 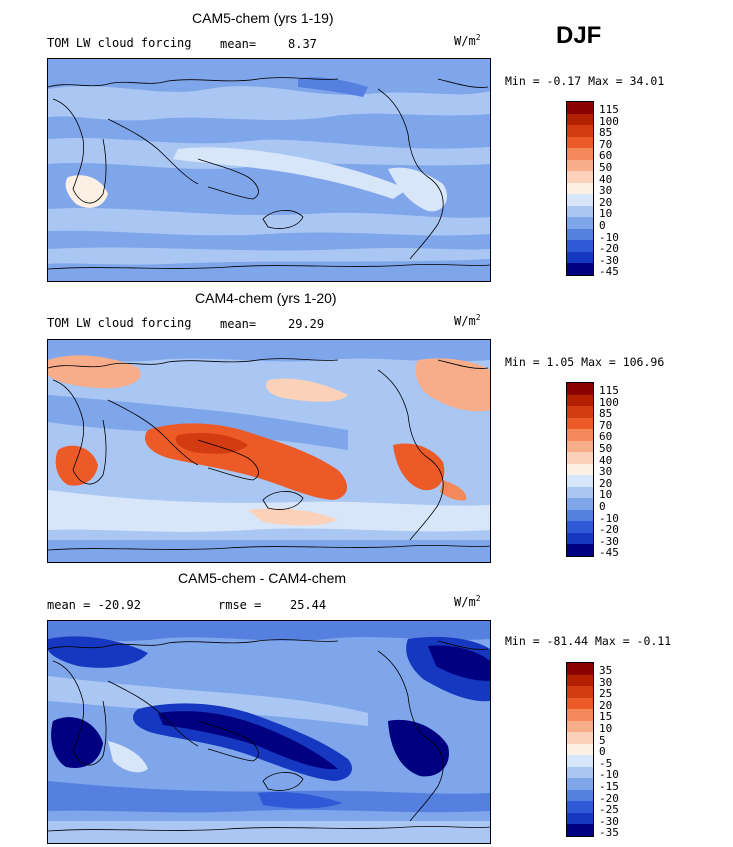 What do you see at coordinates (308, 605) in the screenshot?
I see `panel3-stat-value: 25.44` at bounding box center [308, 605].